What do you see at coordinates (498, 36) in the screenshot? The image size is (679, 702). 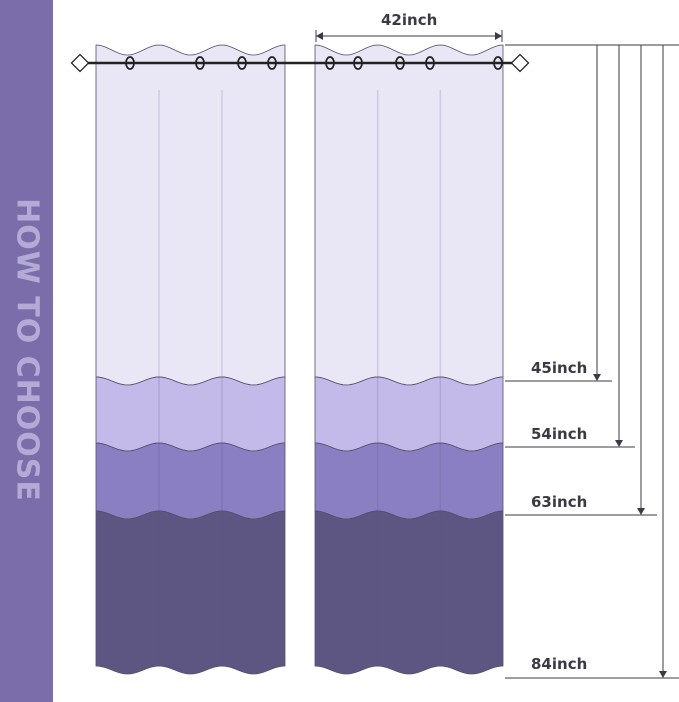 I see `arrow-right-icon` at bounding box center [498, 36].